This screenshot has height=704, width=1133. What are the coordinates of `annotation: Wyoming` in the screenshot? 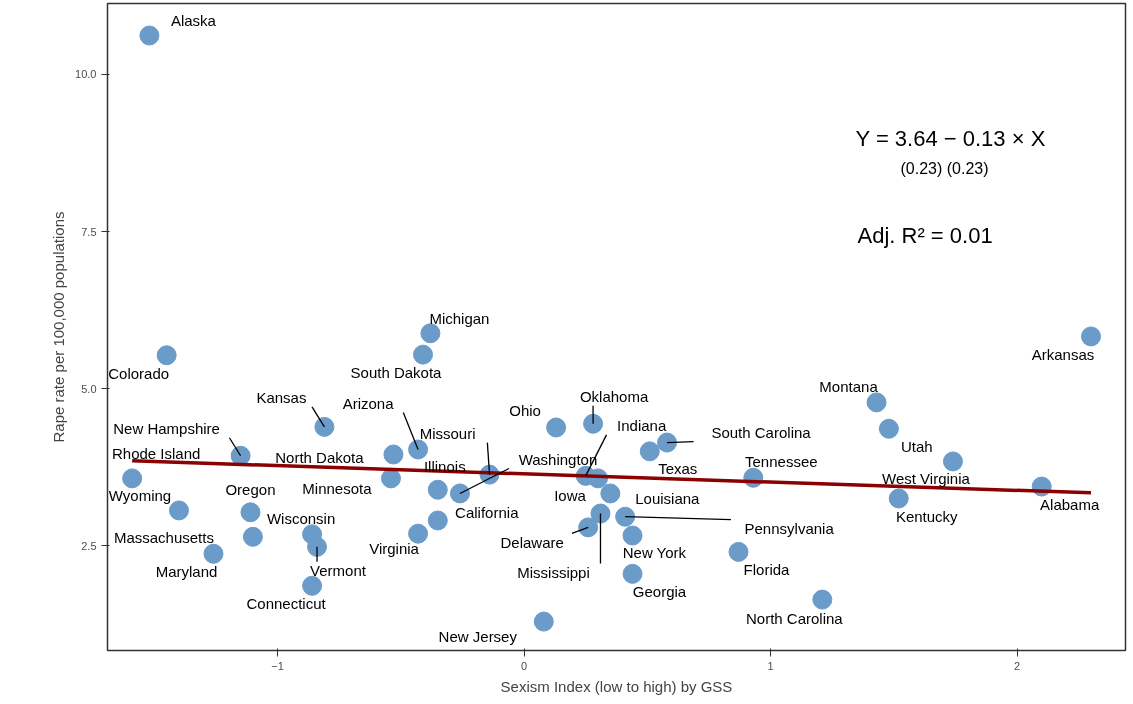 It's located at (140, 495).